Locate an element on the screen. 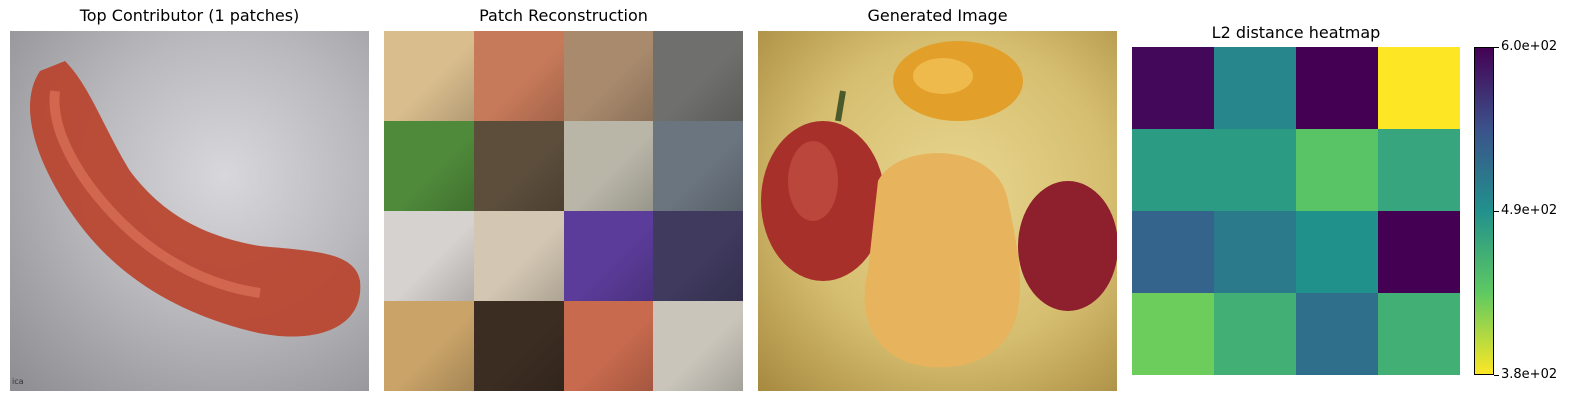 The height and width of the screenshot is (406, 1589). heatmap-title: L2 distance heatmap is located at coordinates (1296, 32).